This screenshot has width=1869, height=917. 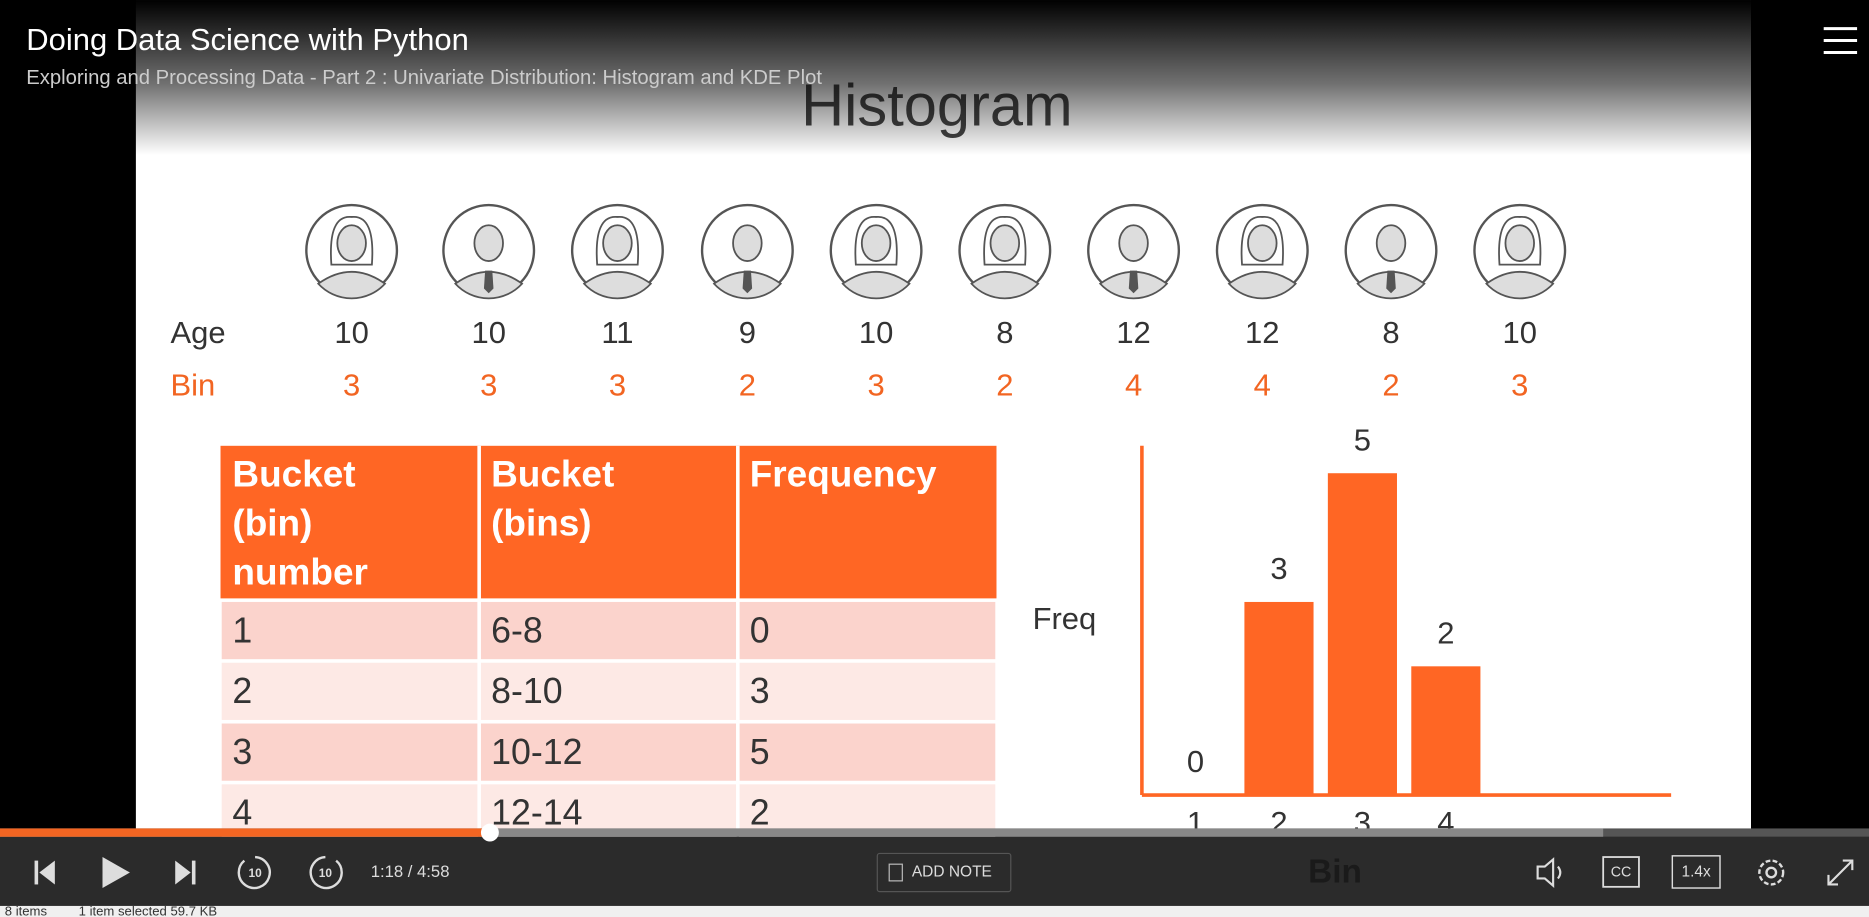 I want to click on cc-button: CC, so click(x=1621, y=872).